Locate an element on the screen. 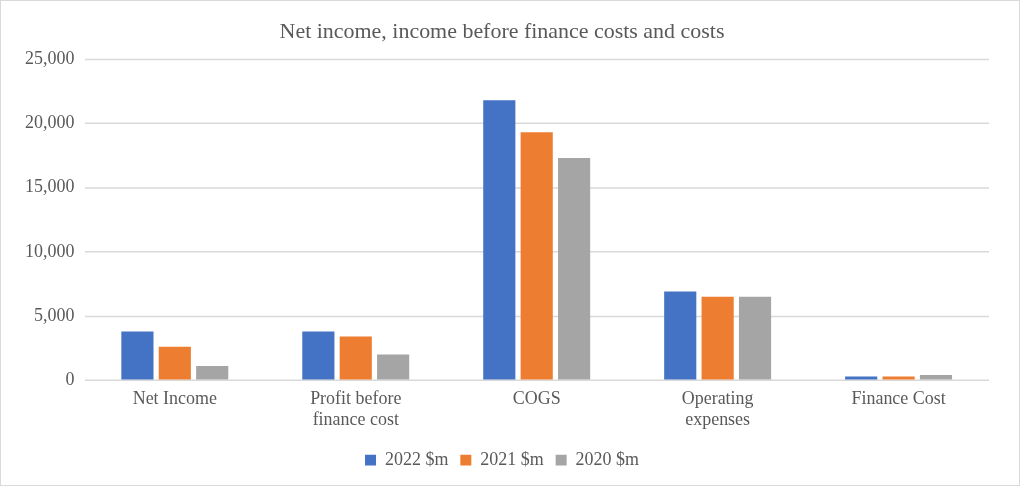 This screenshot has height=490, width=1027. y-tick-label: 20,000 is located at coordinates (49, 122).